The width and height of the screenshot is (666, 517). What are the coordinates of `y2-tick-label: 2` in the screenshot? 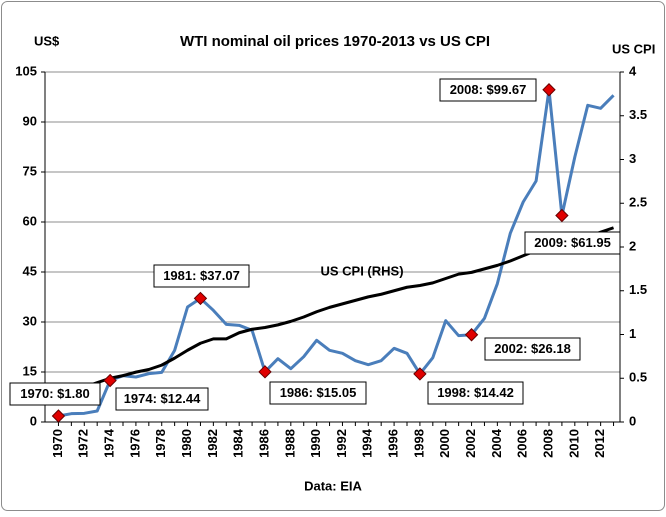 It's located at (632, 245).